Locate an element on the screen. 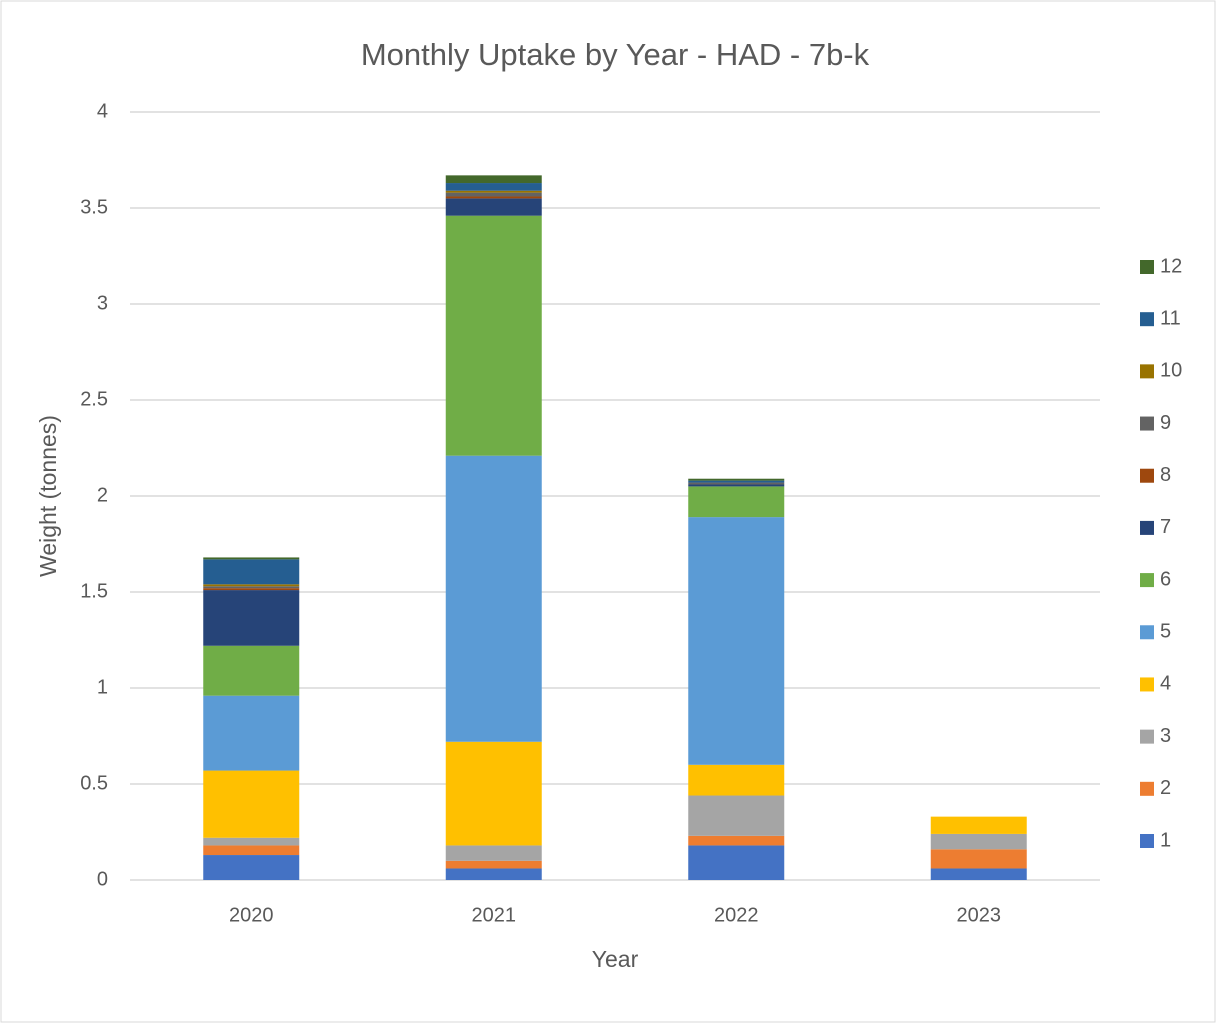 This screenshot has width=1216, height=1023. y-tick-label: 0 is located at coordinates (102, 879).